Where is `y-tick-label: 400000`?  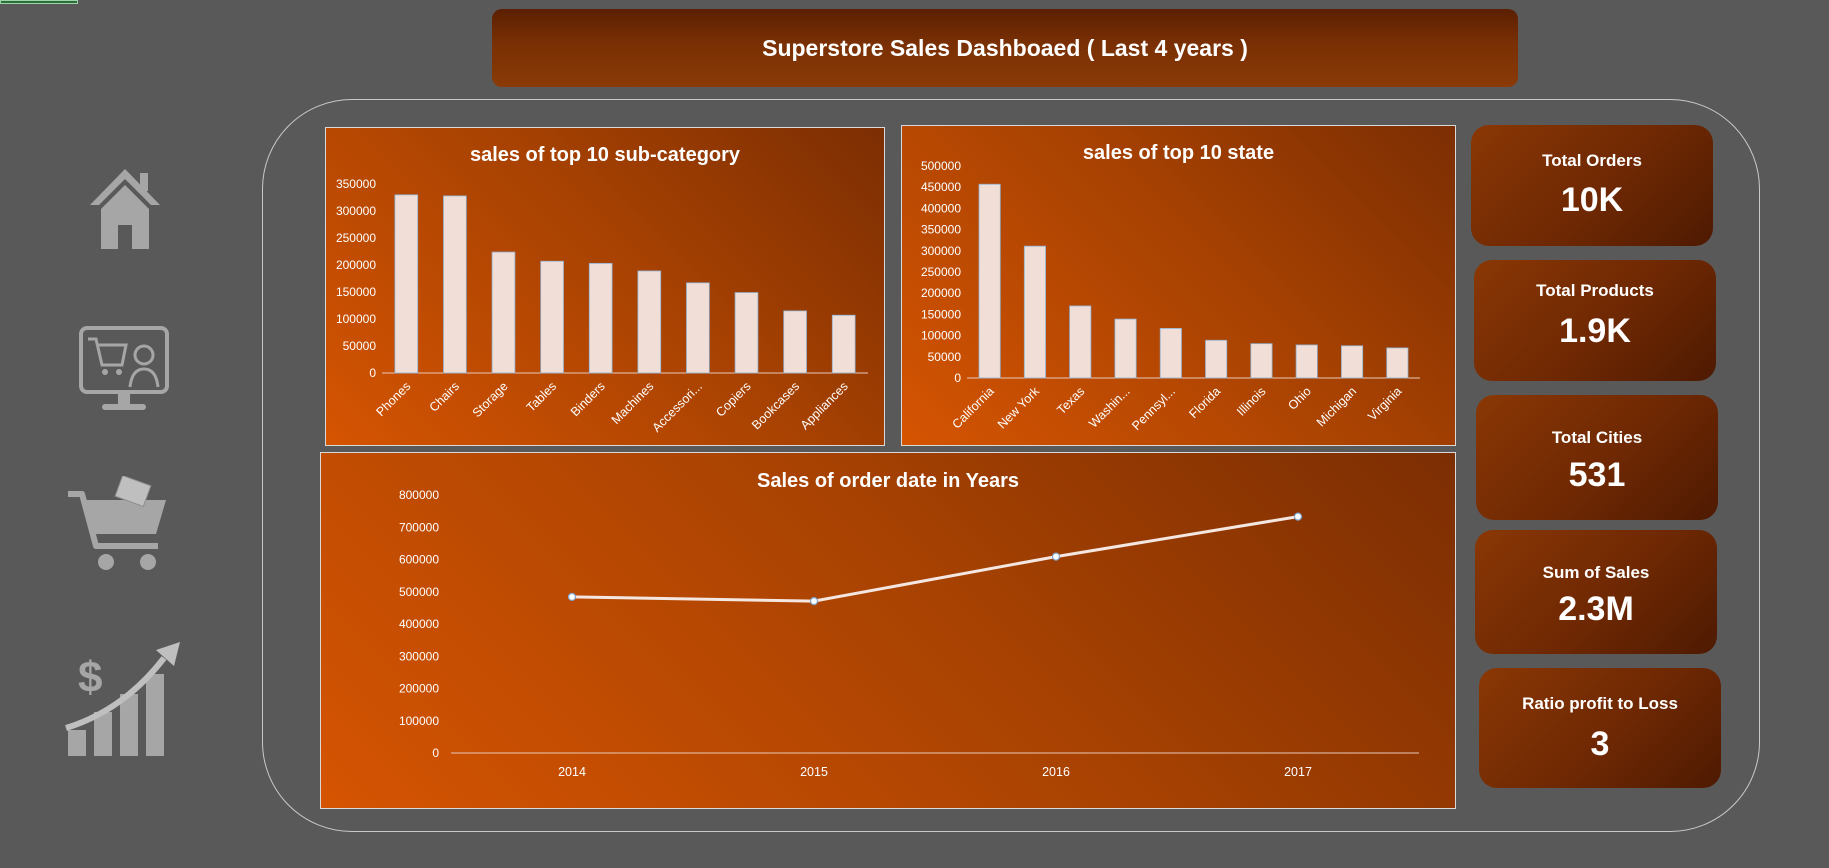 y-tick-label: 400000 is located at coordinates (941, 208).